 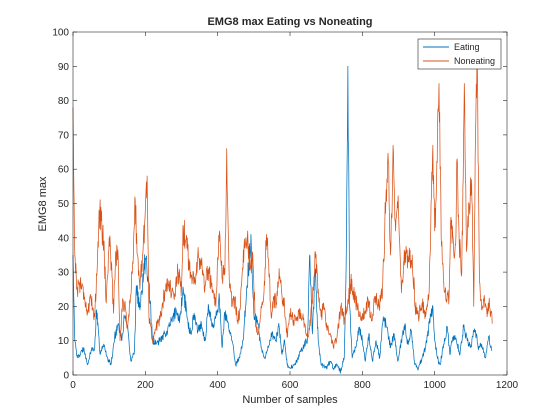 I want to click on x-axis-label: Number of samples, so click(x=290, y=400).